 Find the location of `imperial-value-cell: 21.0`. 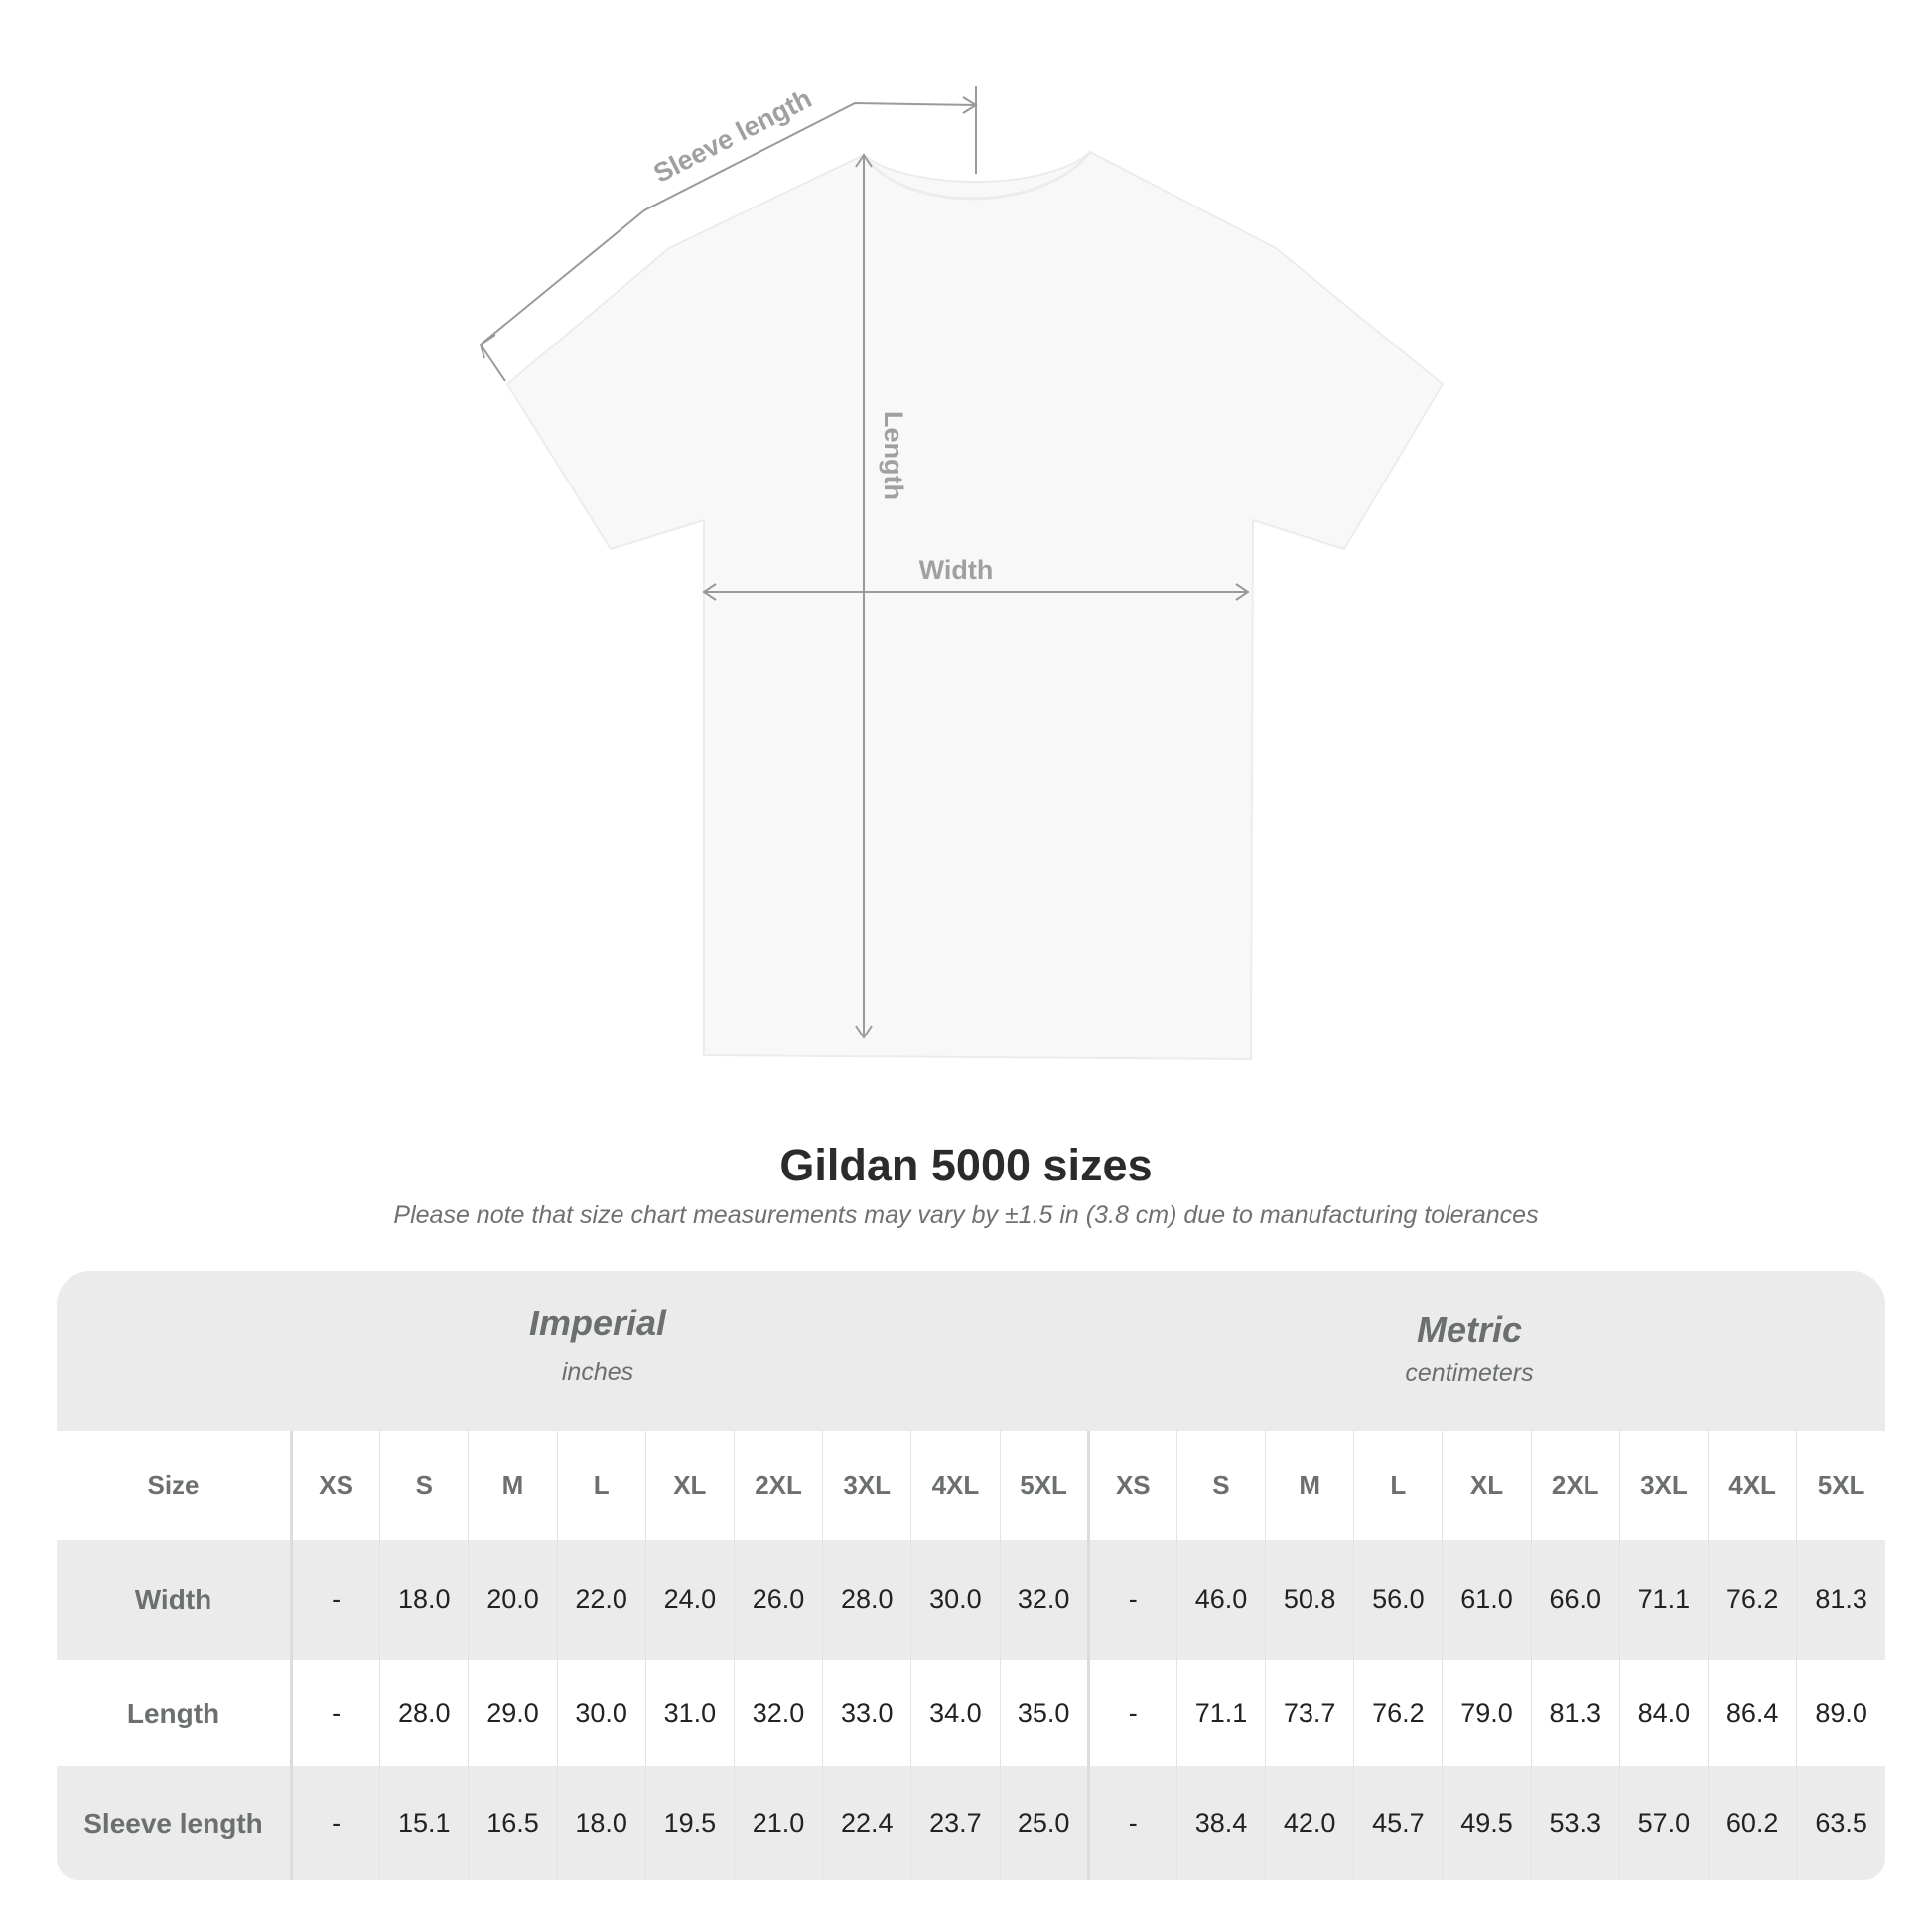

imperial-value-cell: 21.0 is located at coordinates (778, 1823).